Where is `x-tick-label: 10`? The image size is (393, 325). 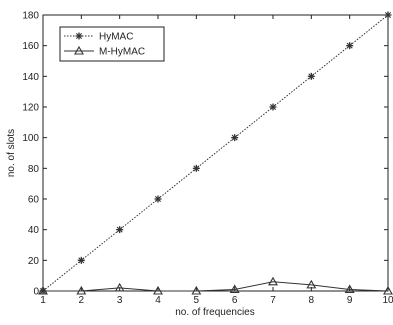
x-tick-label: 10 is located at coordinates (387, 300).